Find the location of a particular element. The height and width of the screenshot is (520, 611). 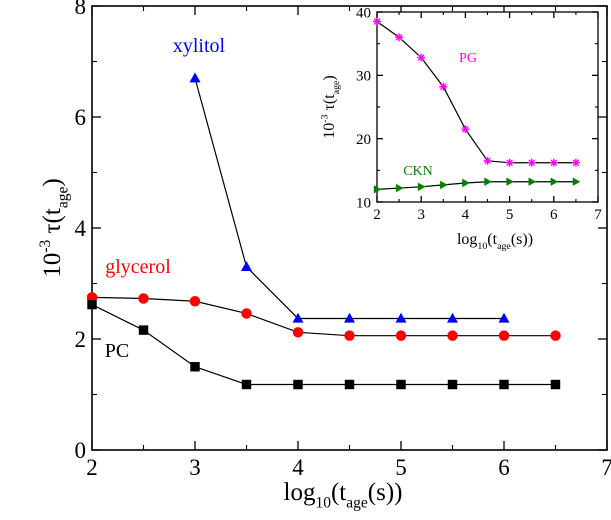

series-line-CKN is located at coordinates (476, 185).